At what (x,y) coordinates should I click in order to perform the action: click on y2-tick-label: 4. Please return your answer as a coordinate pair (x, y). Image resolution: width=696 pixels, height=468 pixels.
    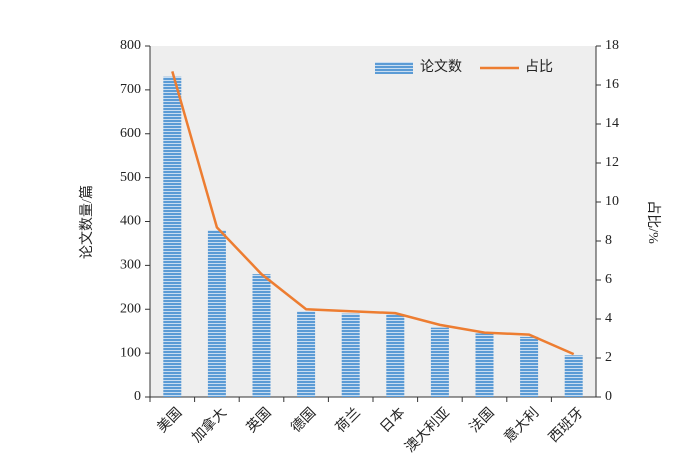
    Looking at the image, I should click on (608, 318).